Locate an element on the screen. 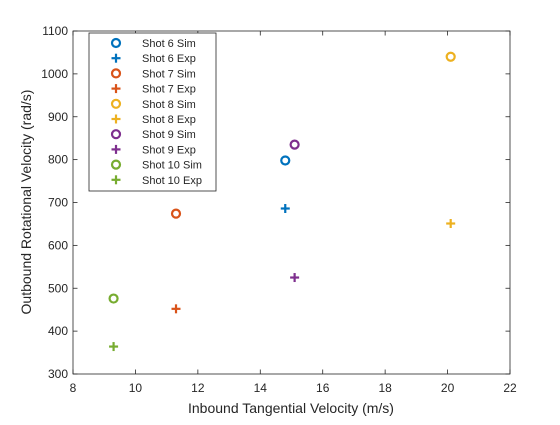  y-tick-label: 500 is located at coordinates (58, 288).